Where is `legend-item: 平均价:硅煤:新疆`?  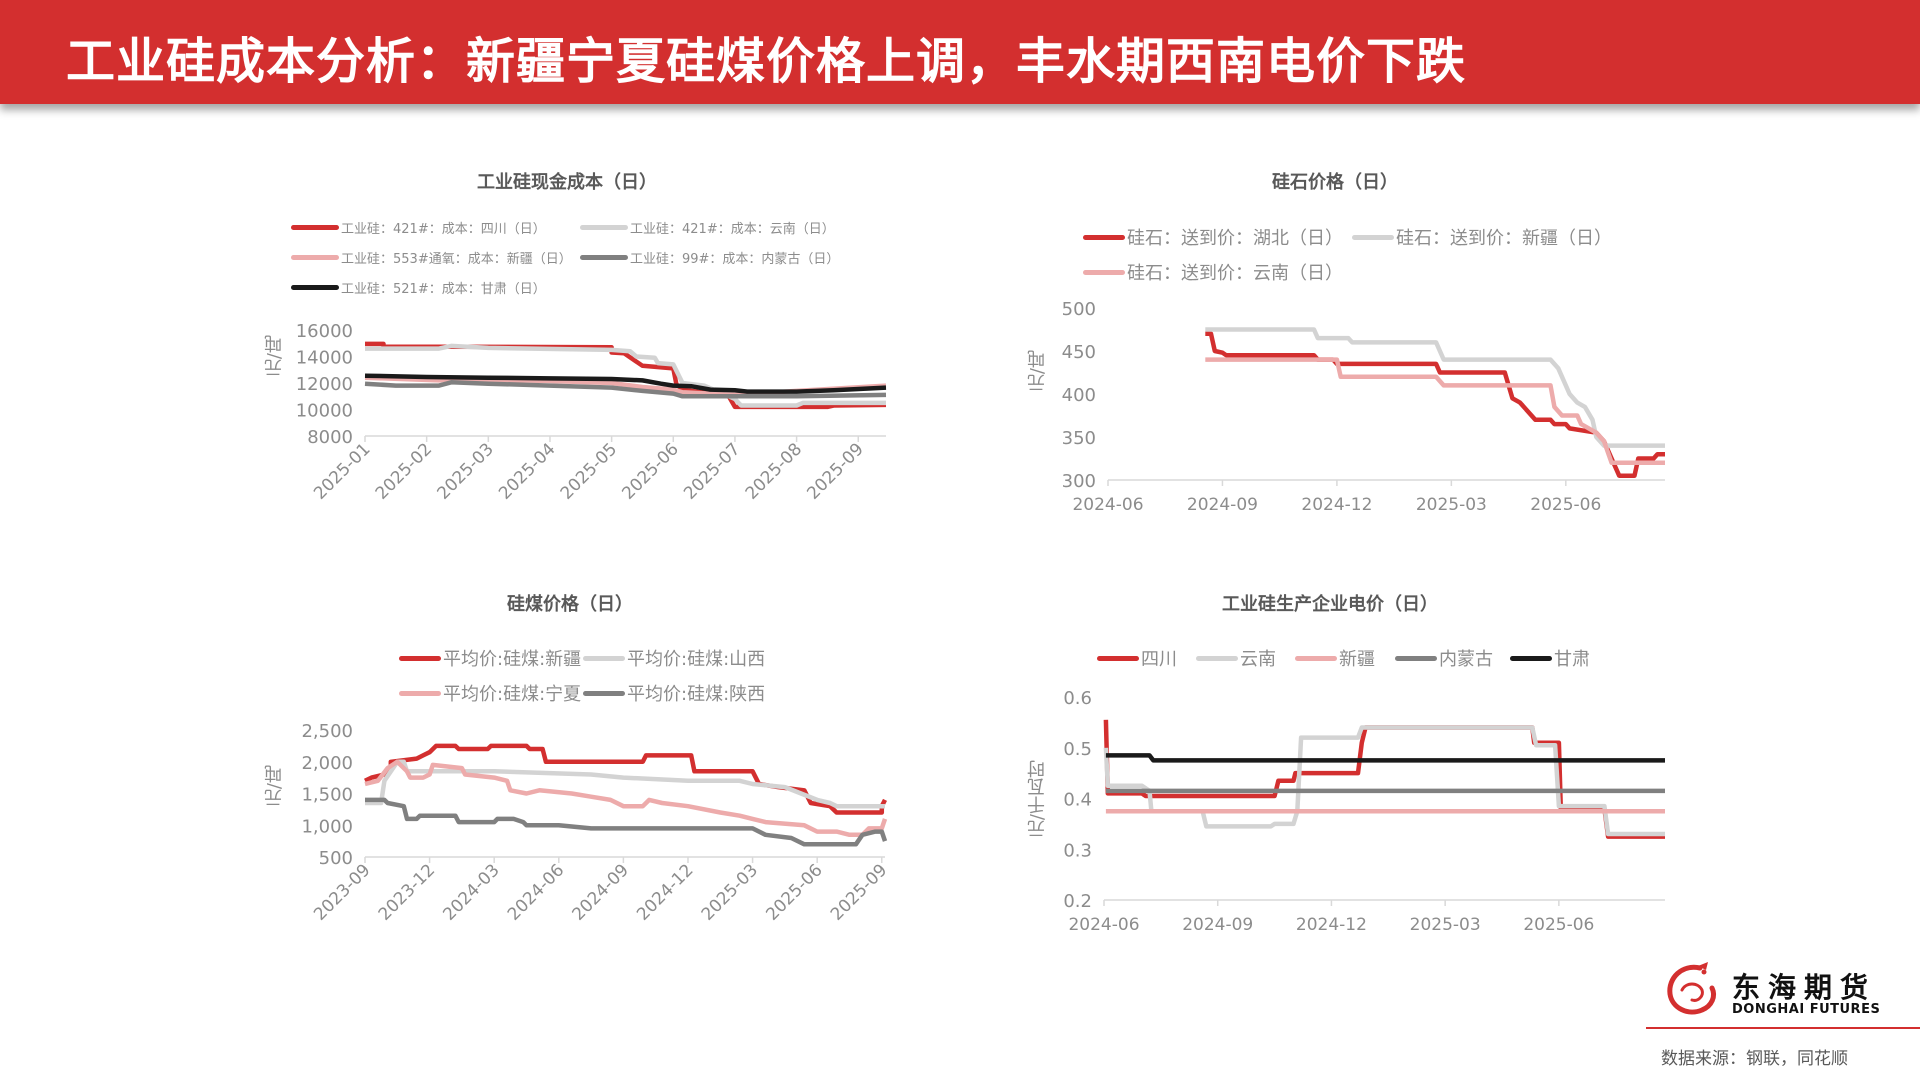 legend-item: 平均价:硅煤:新疆 is located at coordinates (490, 658).